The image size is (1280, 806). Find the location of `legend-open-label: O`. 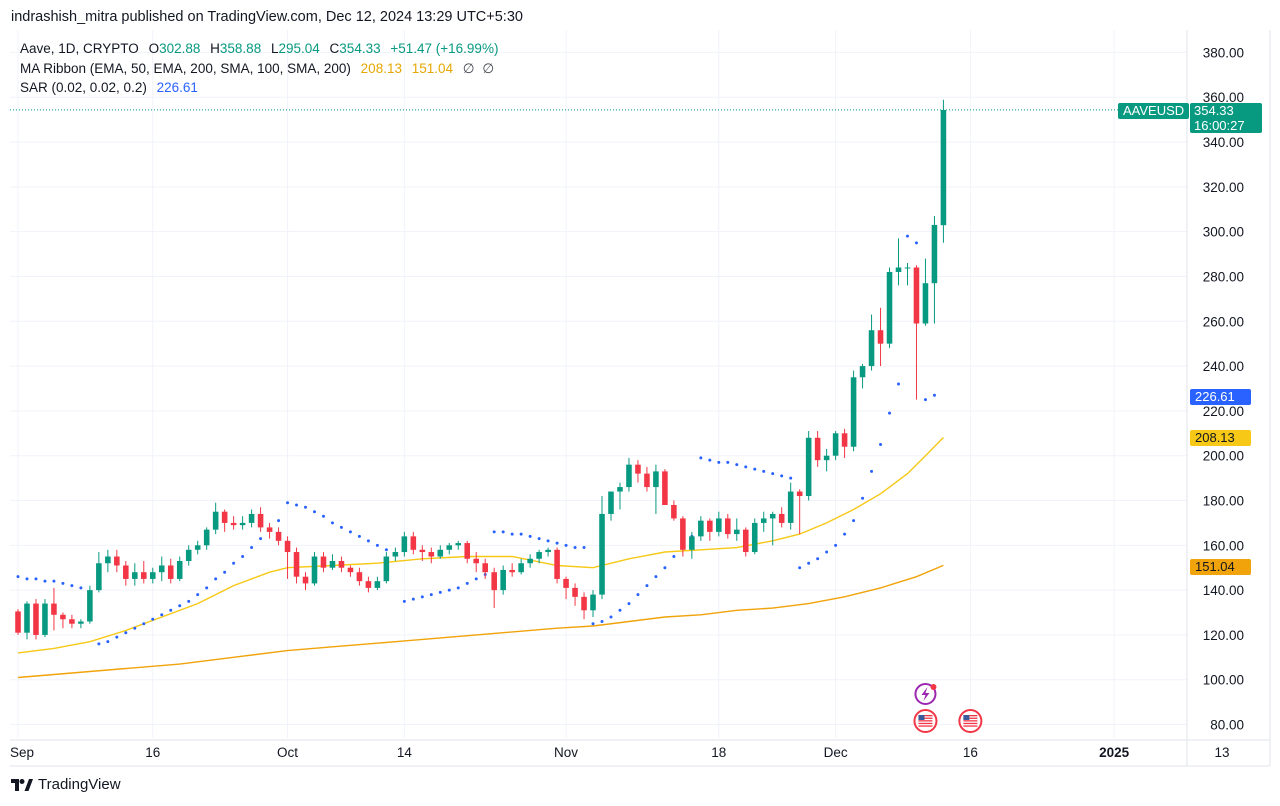

legend-open-label: O is located at coordinates (154, 48).